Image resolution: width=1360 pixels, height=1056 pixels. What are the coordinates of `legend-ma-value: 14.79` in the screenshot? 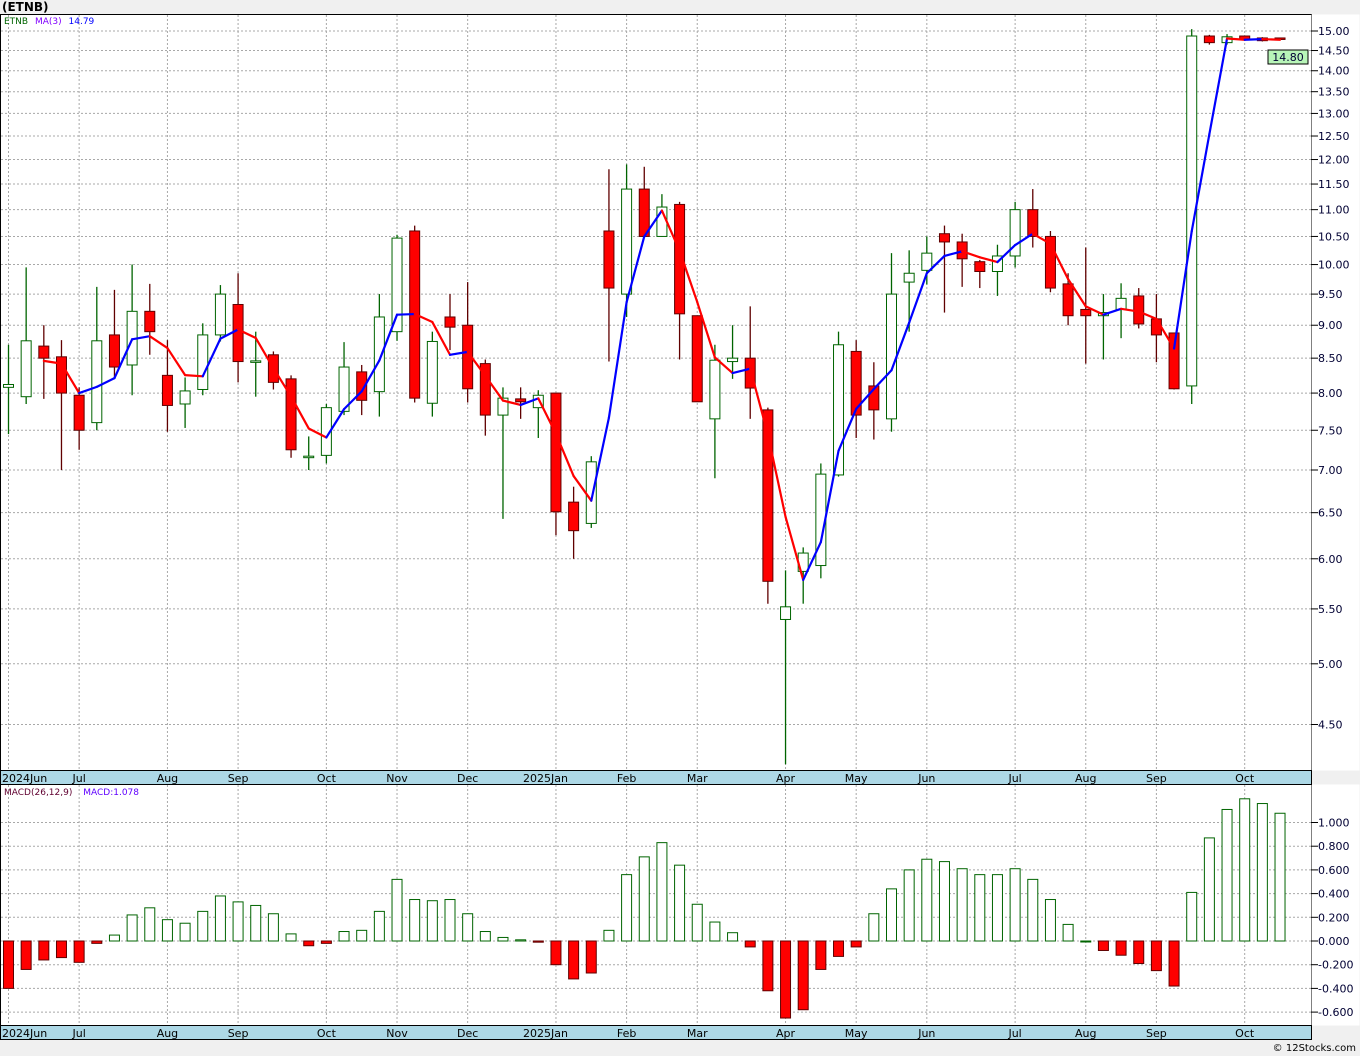 It's located at (82, 22).